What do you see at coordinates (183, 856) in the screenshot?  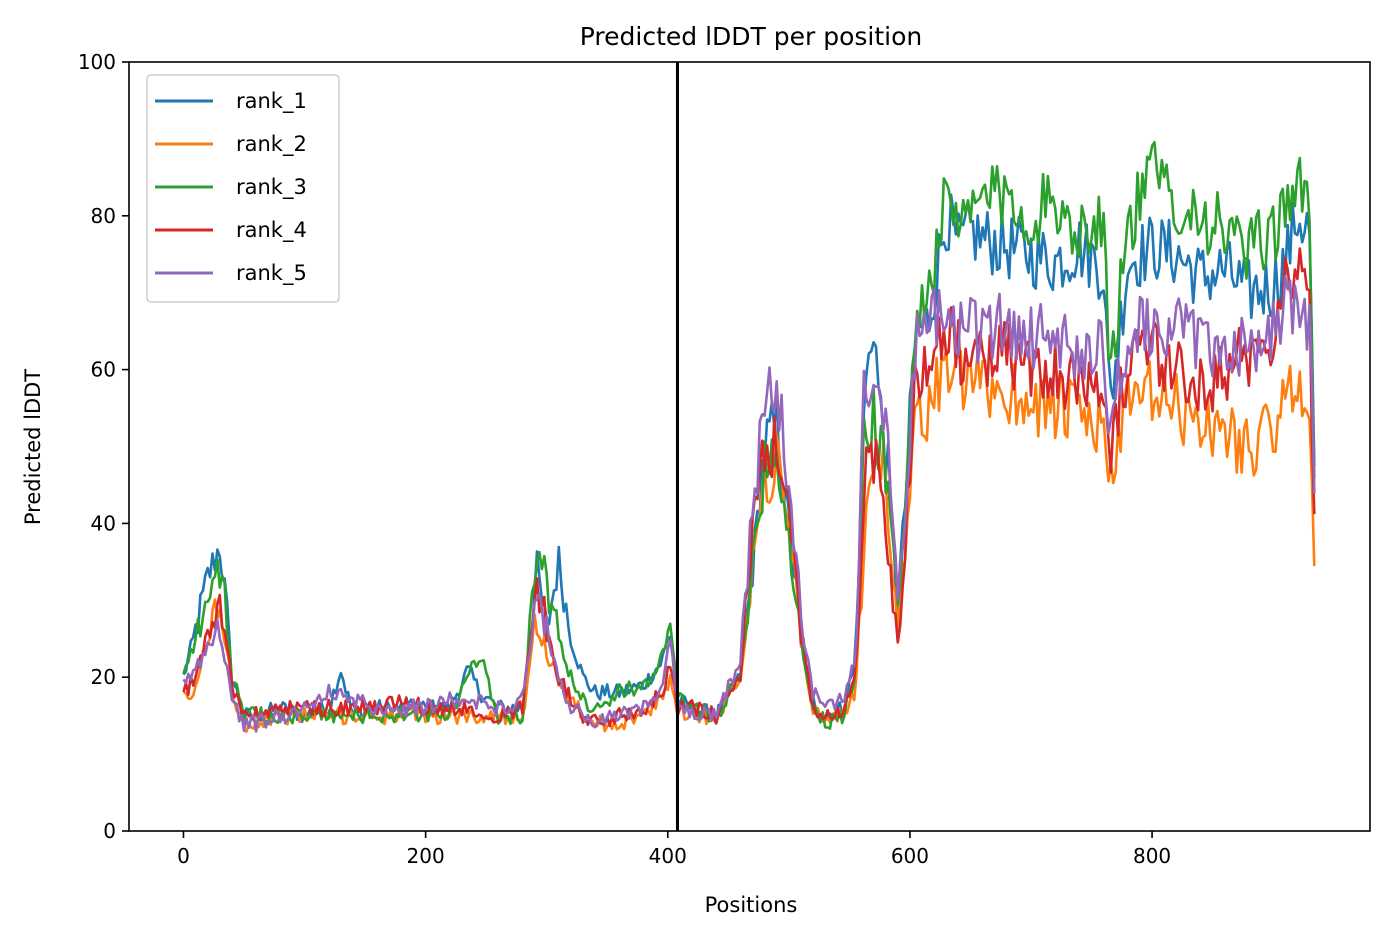 I see `x-tick-label: 0` at bounding box center [183, 856].